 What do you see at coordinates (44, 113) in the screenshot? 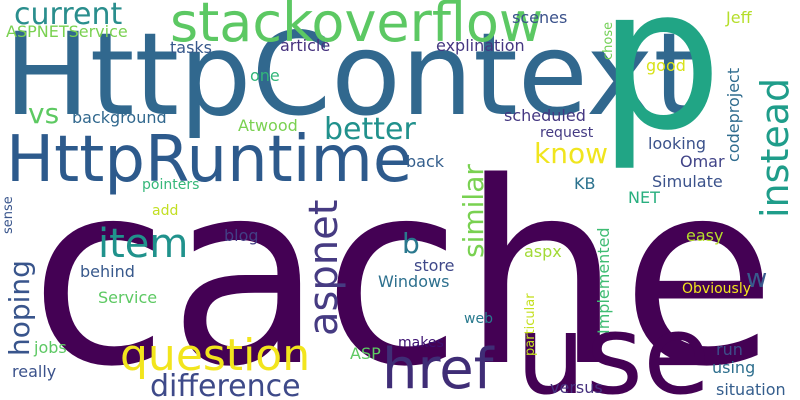
I see `word: vs` at bounding box center [44, 113].